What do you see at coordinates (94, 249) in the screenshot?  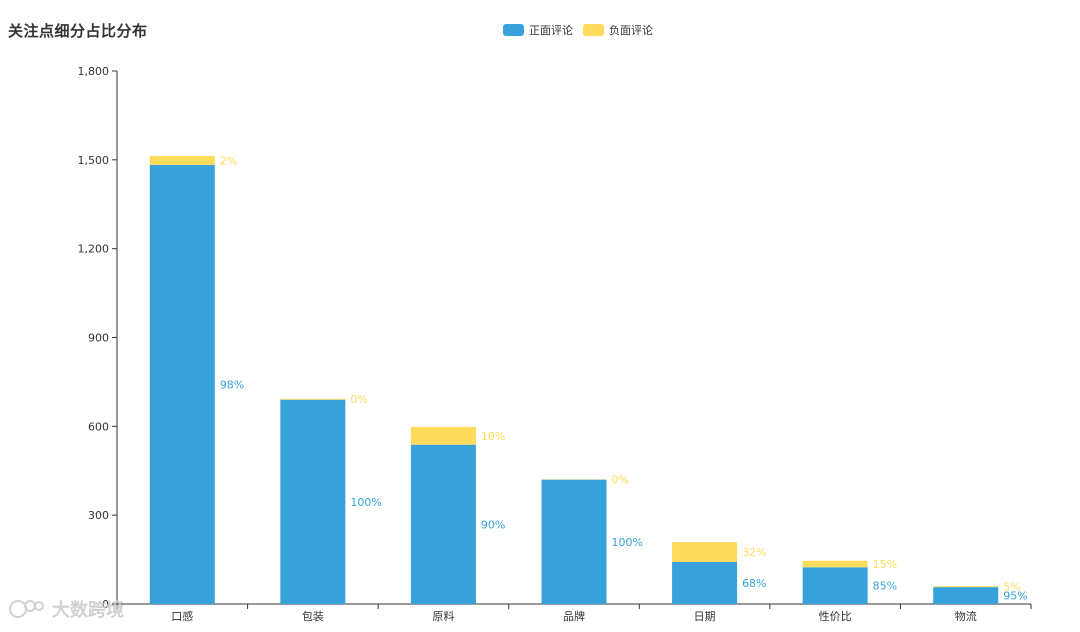 I see `y-tick-label: 1,200` at bounding box center [94, 249].